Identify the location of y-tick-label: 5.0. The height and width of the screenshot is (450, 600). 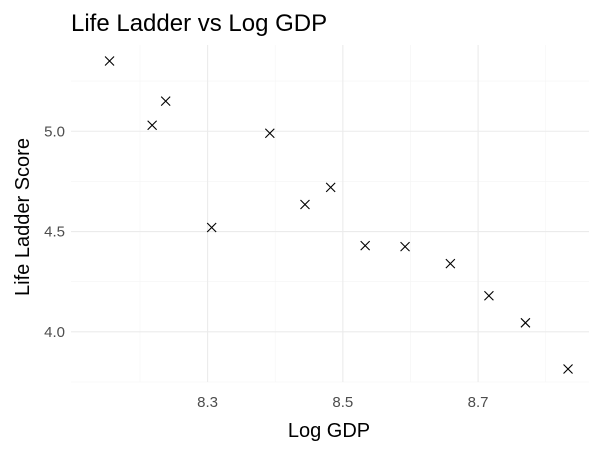
(54, 131).